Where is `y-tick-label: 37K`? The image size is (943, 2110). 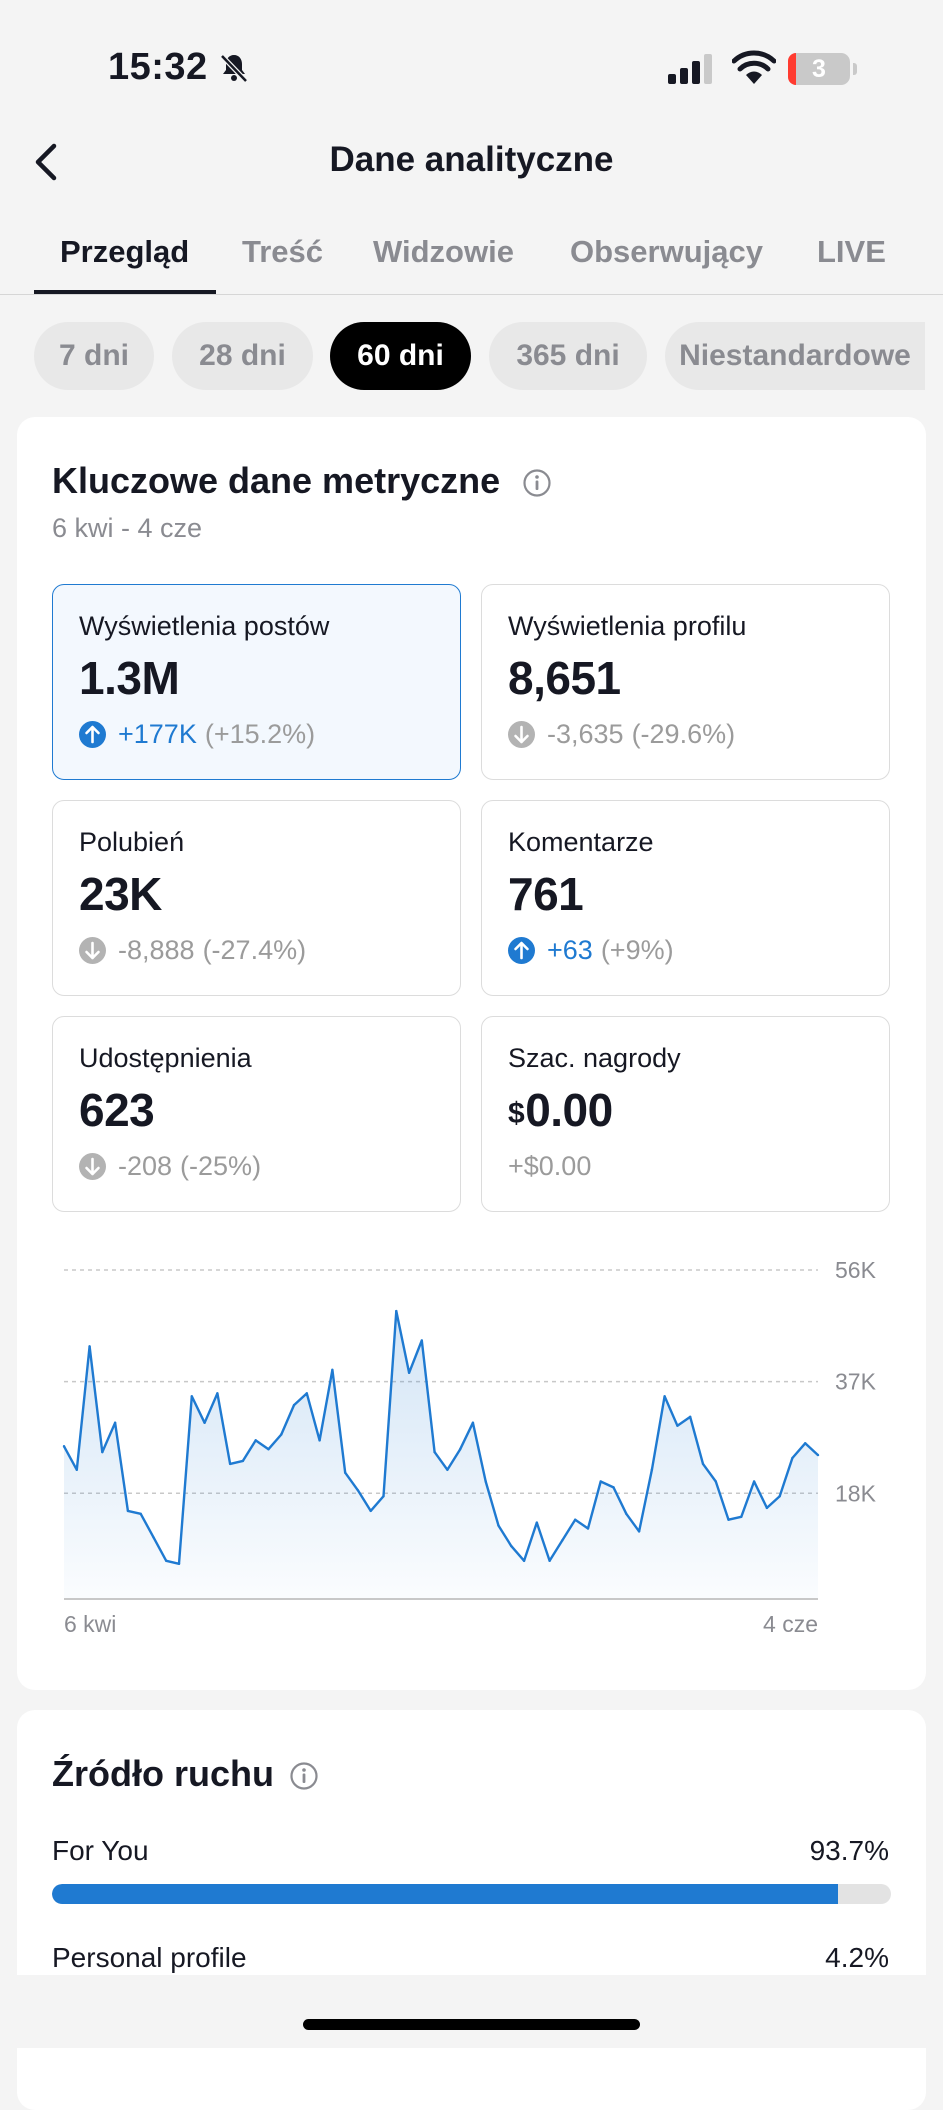 y-tick-label: 37K is located at coordinates (856, 1382).